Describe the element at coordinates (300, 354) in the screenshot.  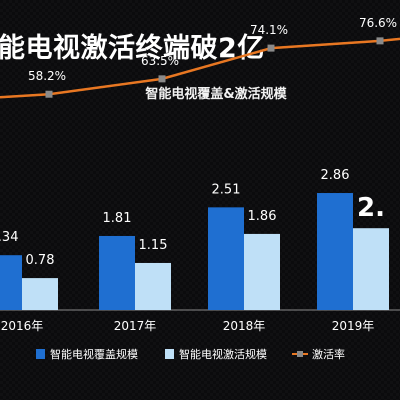
I see `legend-marker-rate` at that location.